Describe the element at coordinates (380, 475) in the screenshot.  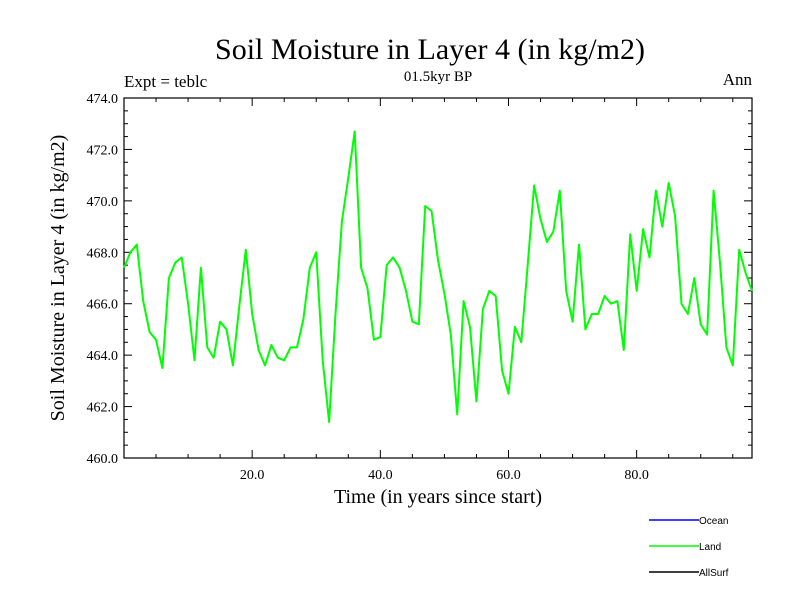
I see `x-tick-label: 40.0` at that location.